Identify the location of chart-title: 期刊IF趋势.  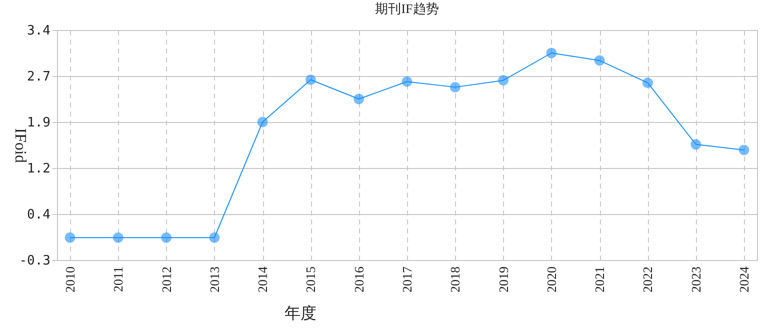
(407, 8).